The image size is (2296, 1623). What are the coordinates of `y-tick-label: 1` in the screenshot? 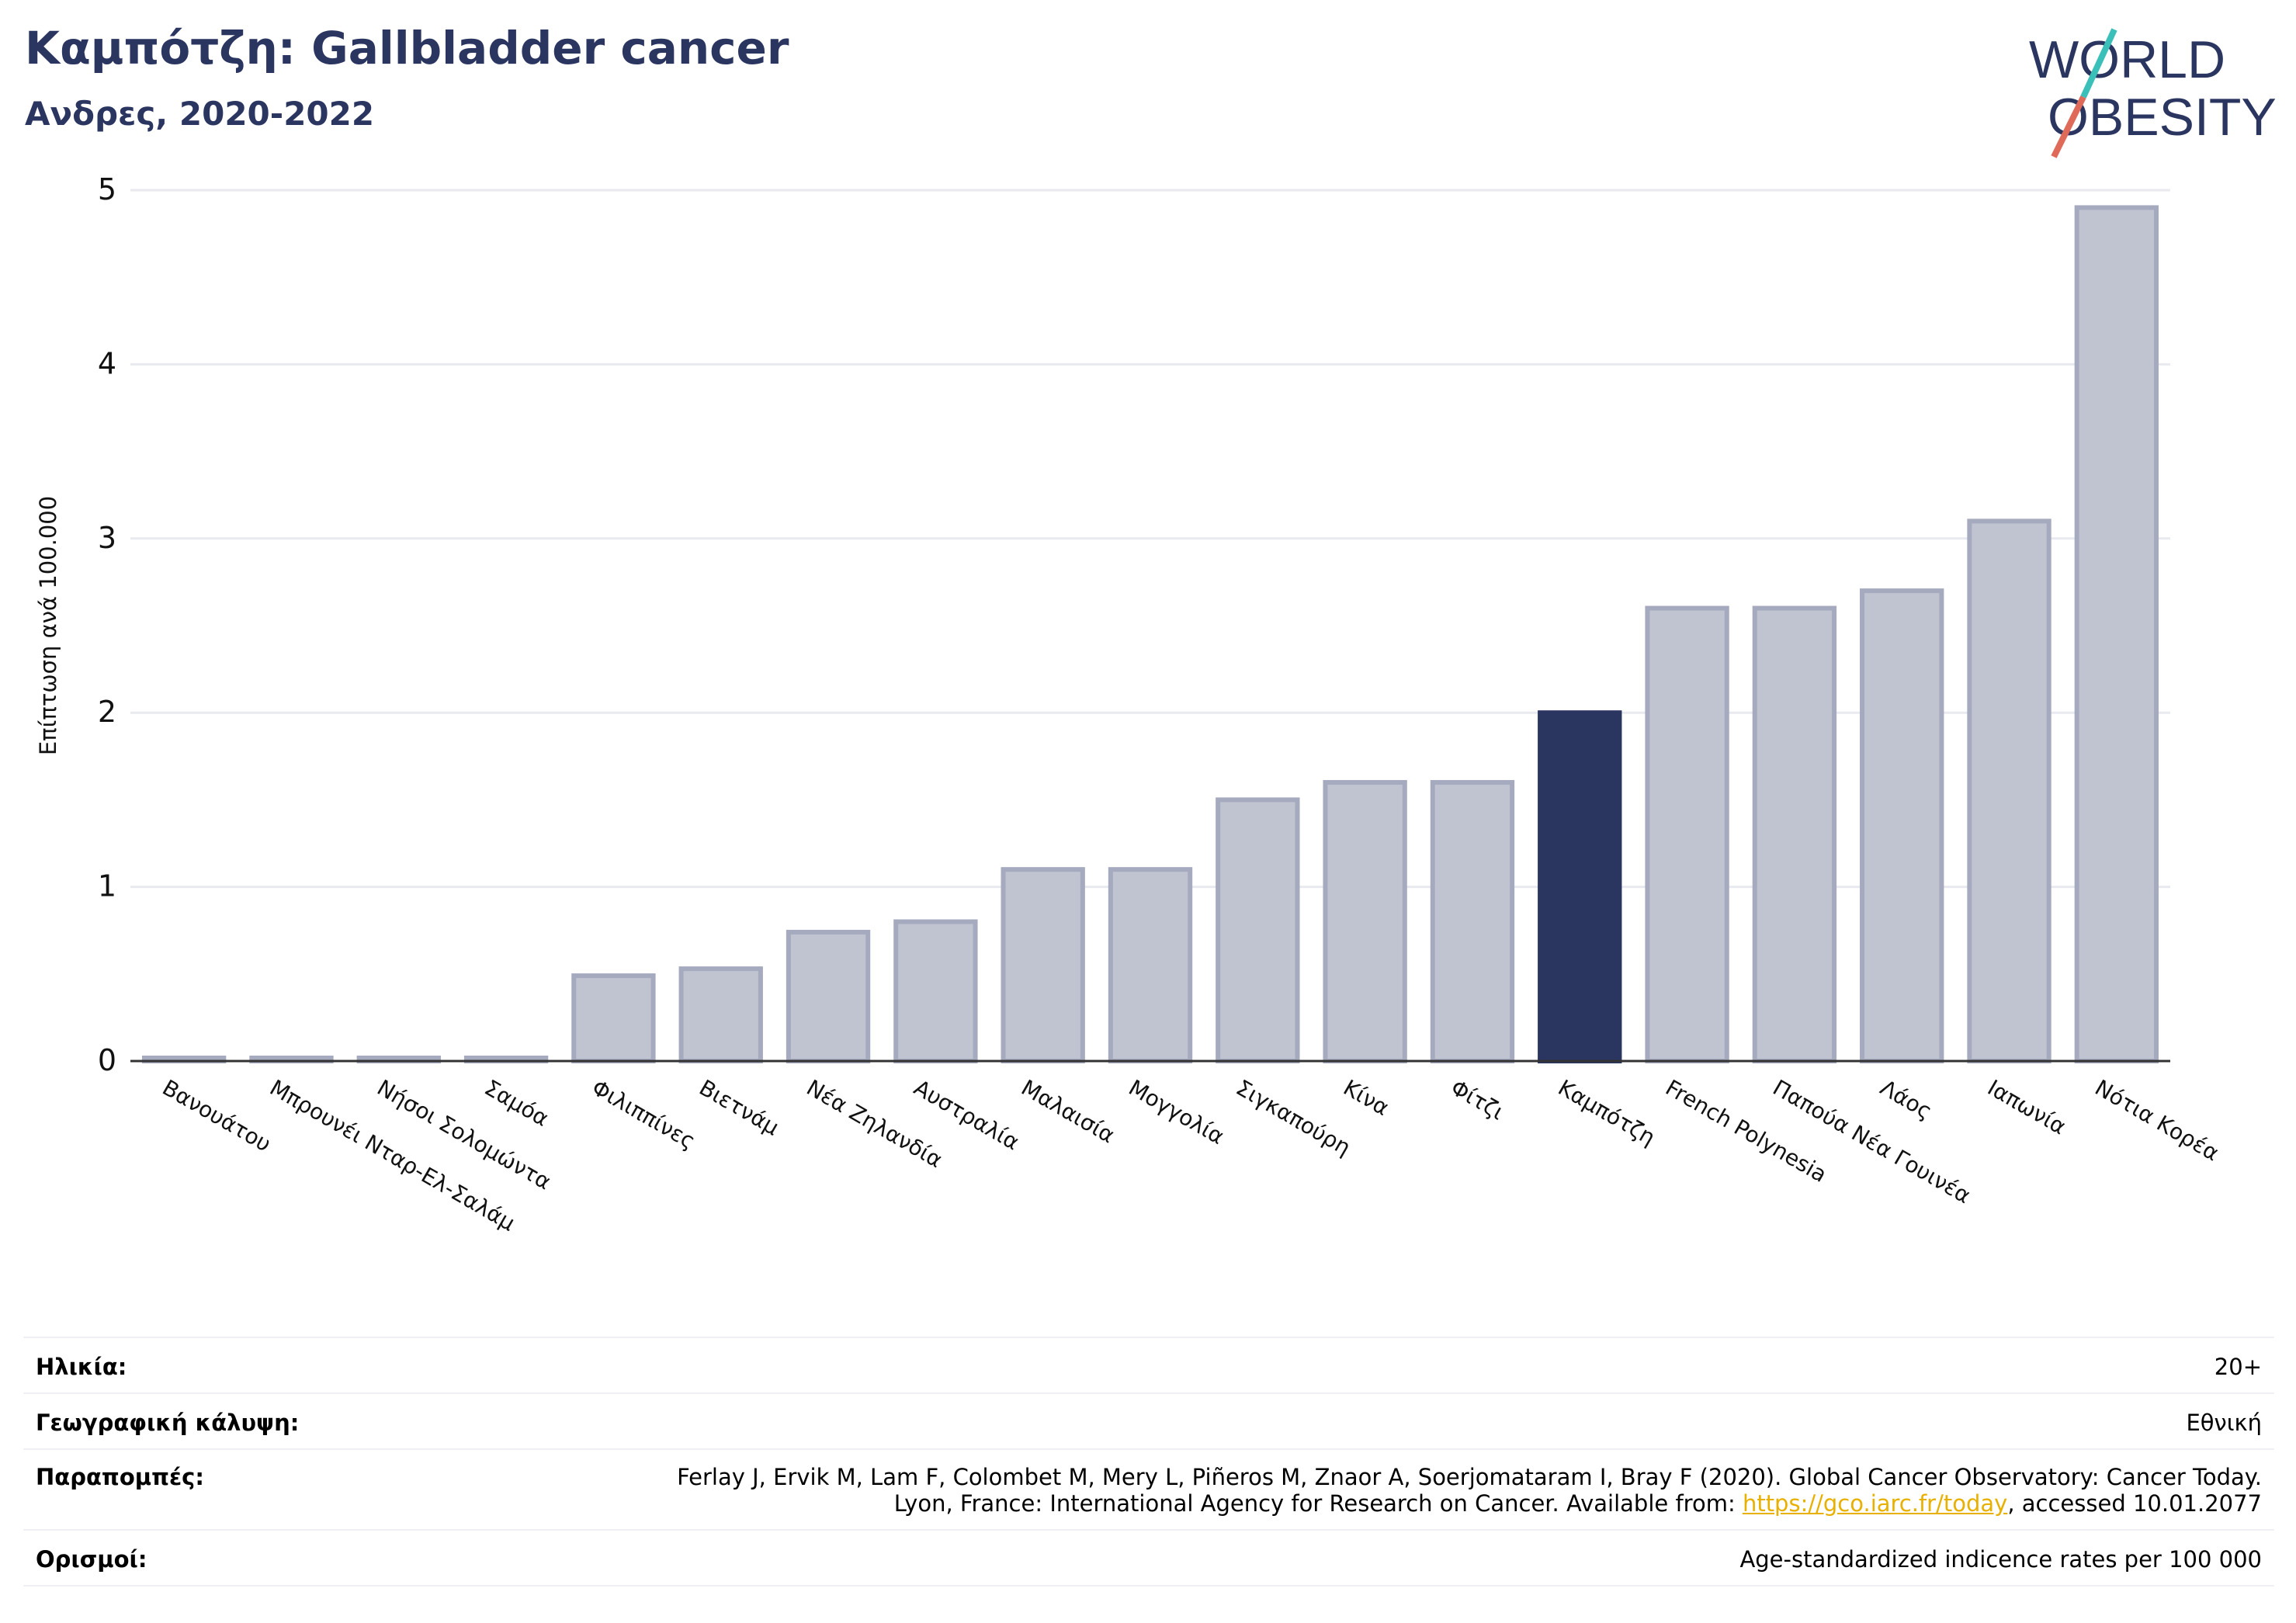 It's located at (107, 886).